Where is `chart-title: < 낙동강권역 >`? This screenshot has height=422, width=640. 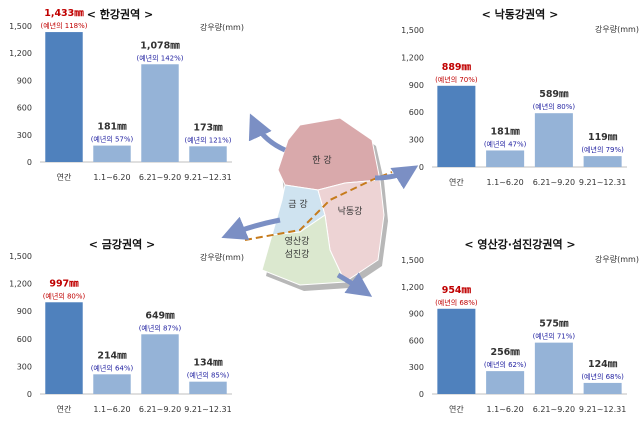
chart-title: < 낙동강권역 > is located at coordinates (520, 14).